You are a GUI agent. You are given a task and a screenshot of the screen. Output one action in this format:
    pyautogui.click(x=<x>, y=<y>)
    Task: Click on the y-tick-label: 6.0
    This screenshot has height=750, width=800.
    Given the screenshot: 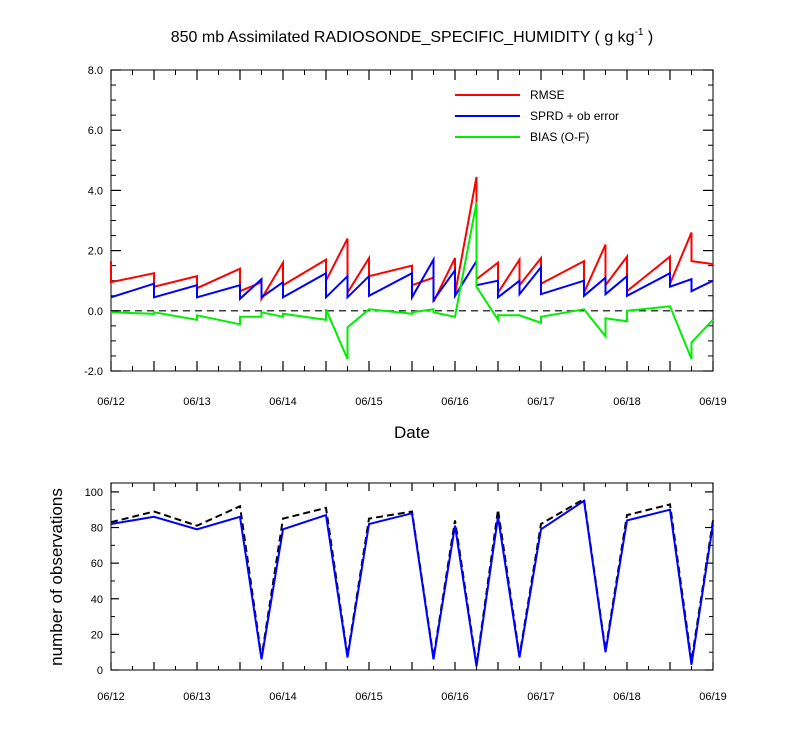 What is the action you would take?
    pyautogui.click(x=95, y=131)
    